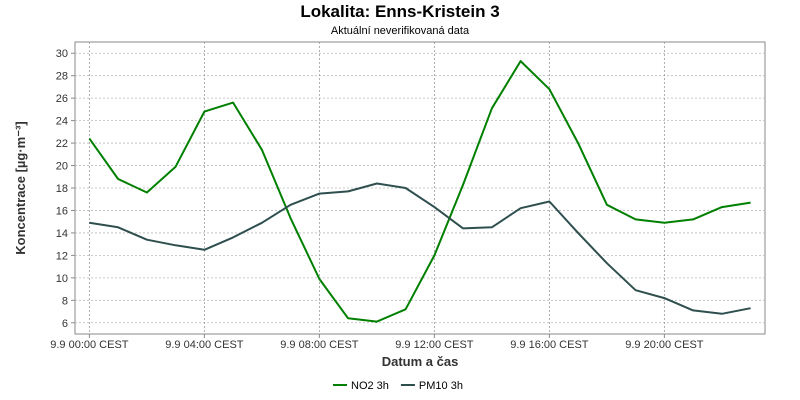 The width and height of the screenshot is (800, 400). Describe the element at coordinates (62, 99) in the screenshot. I see `y-tick-label: 26` at that location.